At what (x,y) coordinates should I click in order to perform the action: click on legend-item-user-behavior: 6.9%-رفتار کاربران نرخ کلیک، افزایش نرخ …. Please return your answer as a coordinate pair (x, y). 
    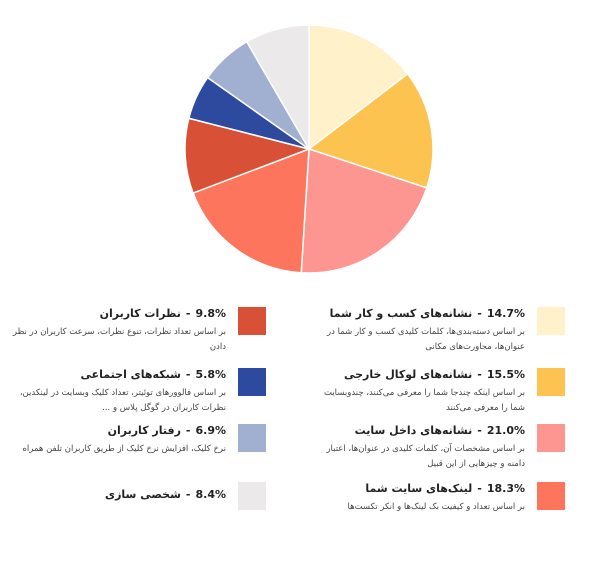
    Looking at the image, I should click on (137, 450).